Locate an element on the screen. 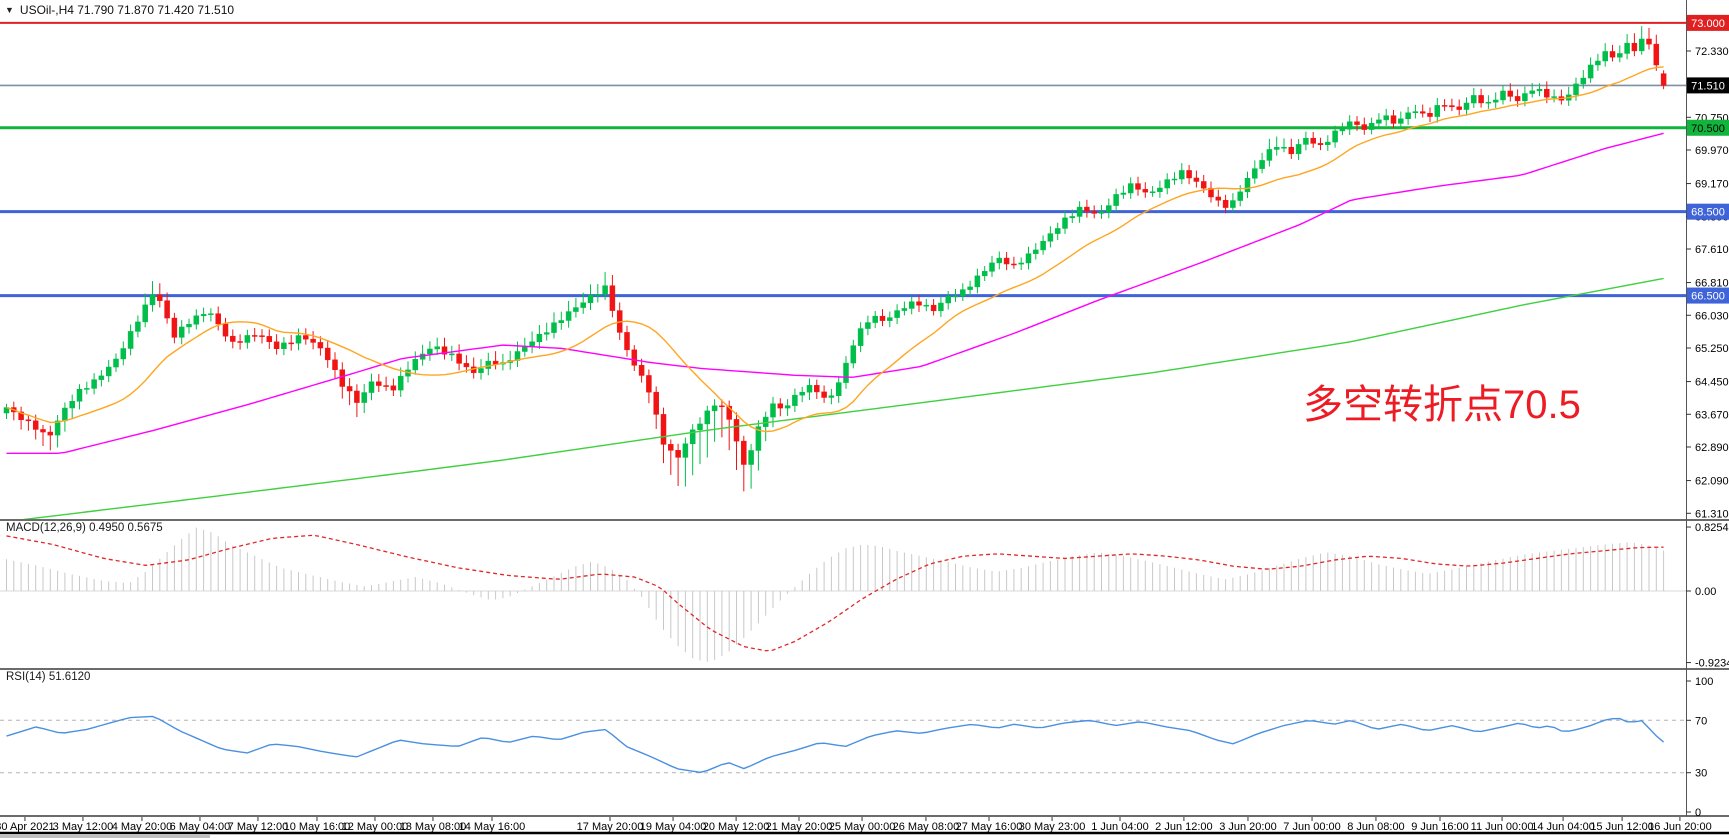 The image size is (1729, 838). time-tick-label: 25 May 00:00 is located at coordinates (862, 827).